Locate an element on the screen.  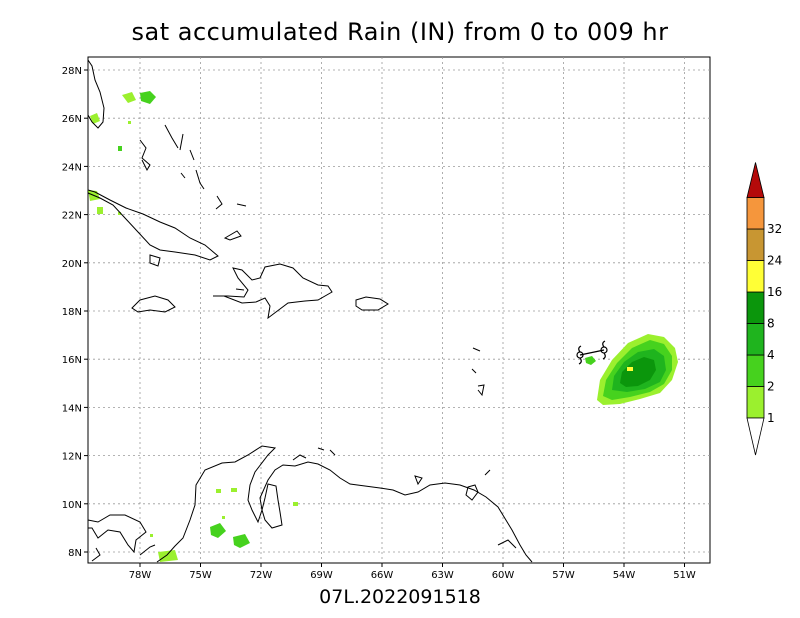
lat-tick-label: 14N is located at coordinates (72, 408).